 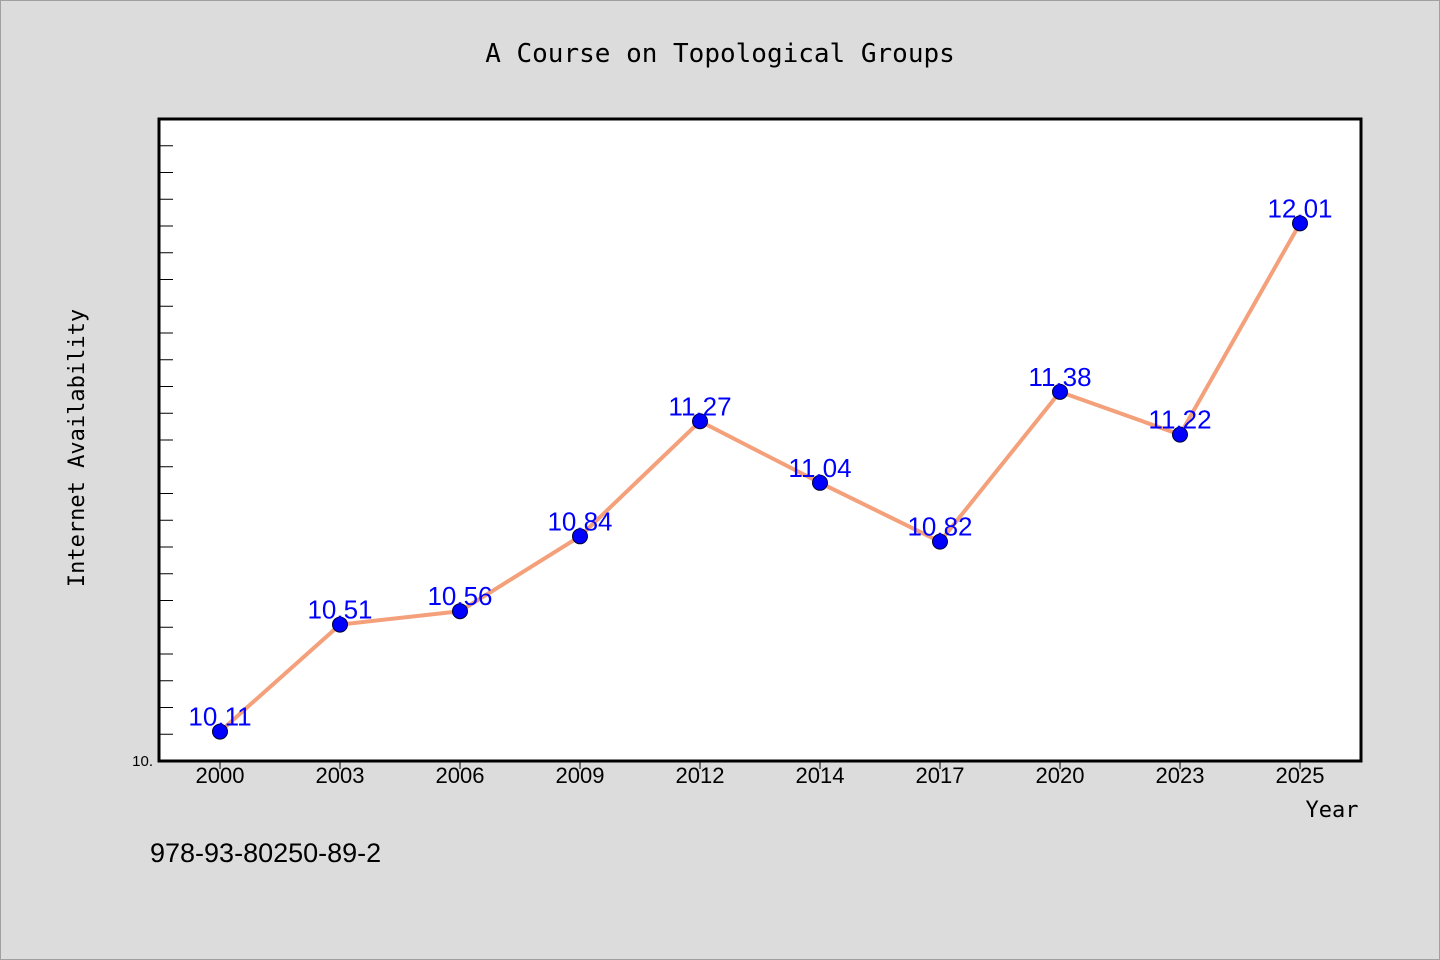 I want to click on x-axis: 2000 2003 2006 2009 2012 2014 2017 2020 2023 2025, so click(x=760, y=774).